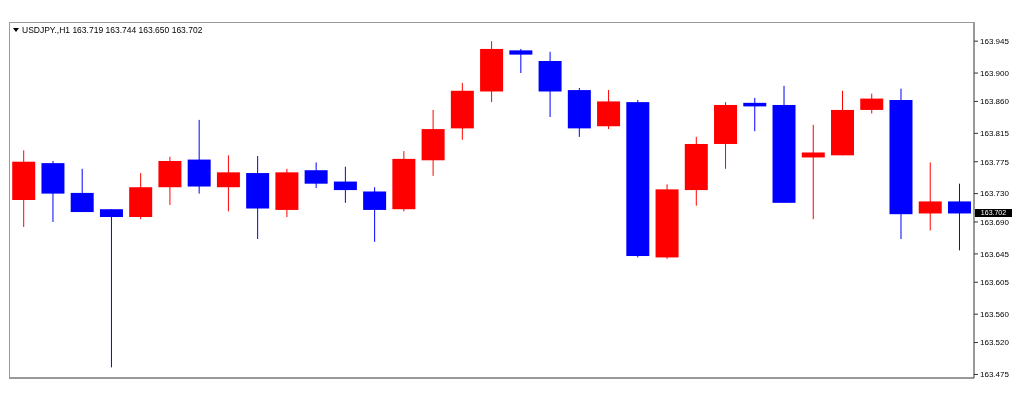 Image resolution: width=1024 pixels, height=402 pixels. Describe the element at coordinates (995, 102) in the screenshot. I see `y-tick-label: 163.860` at that location.